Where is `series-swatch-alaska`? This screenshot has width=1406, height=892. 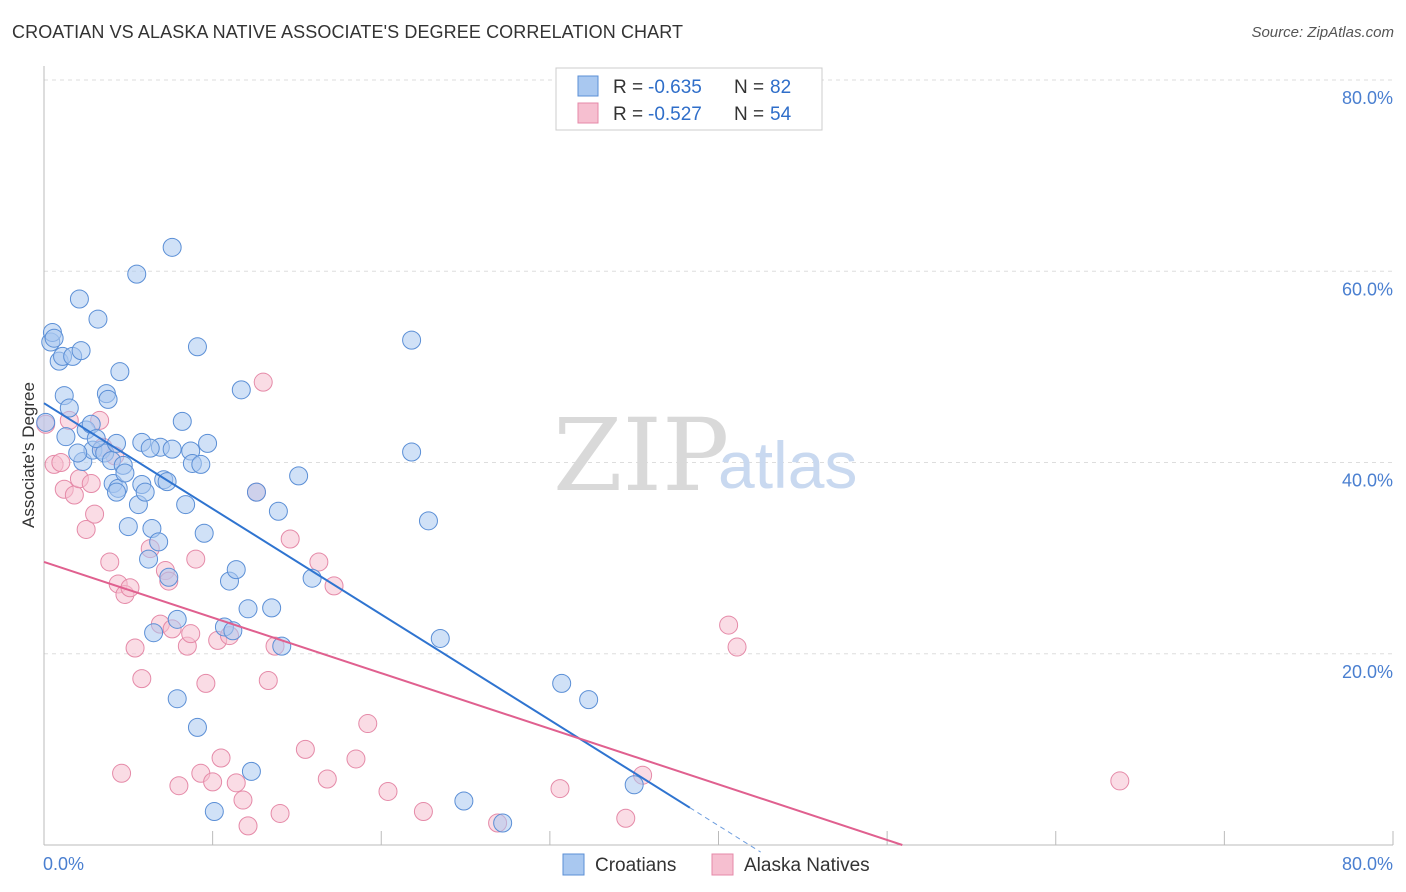
series-swatch-alaska is located at coordinates (722, 864).